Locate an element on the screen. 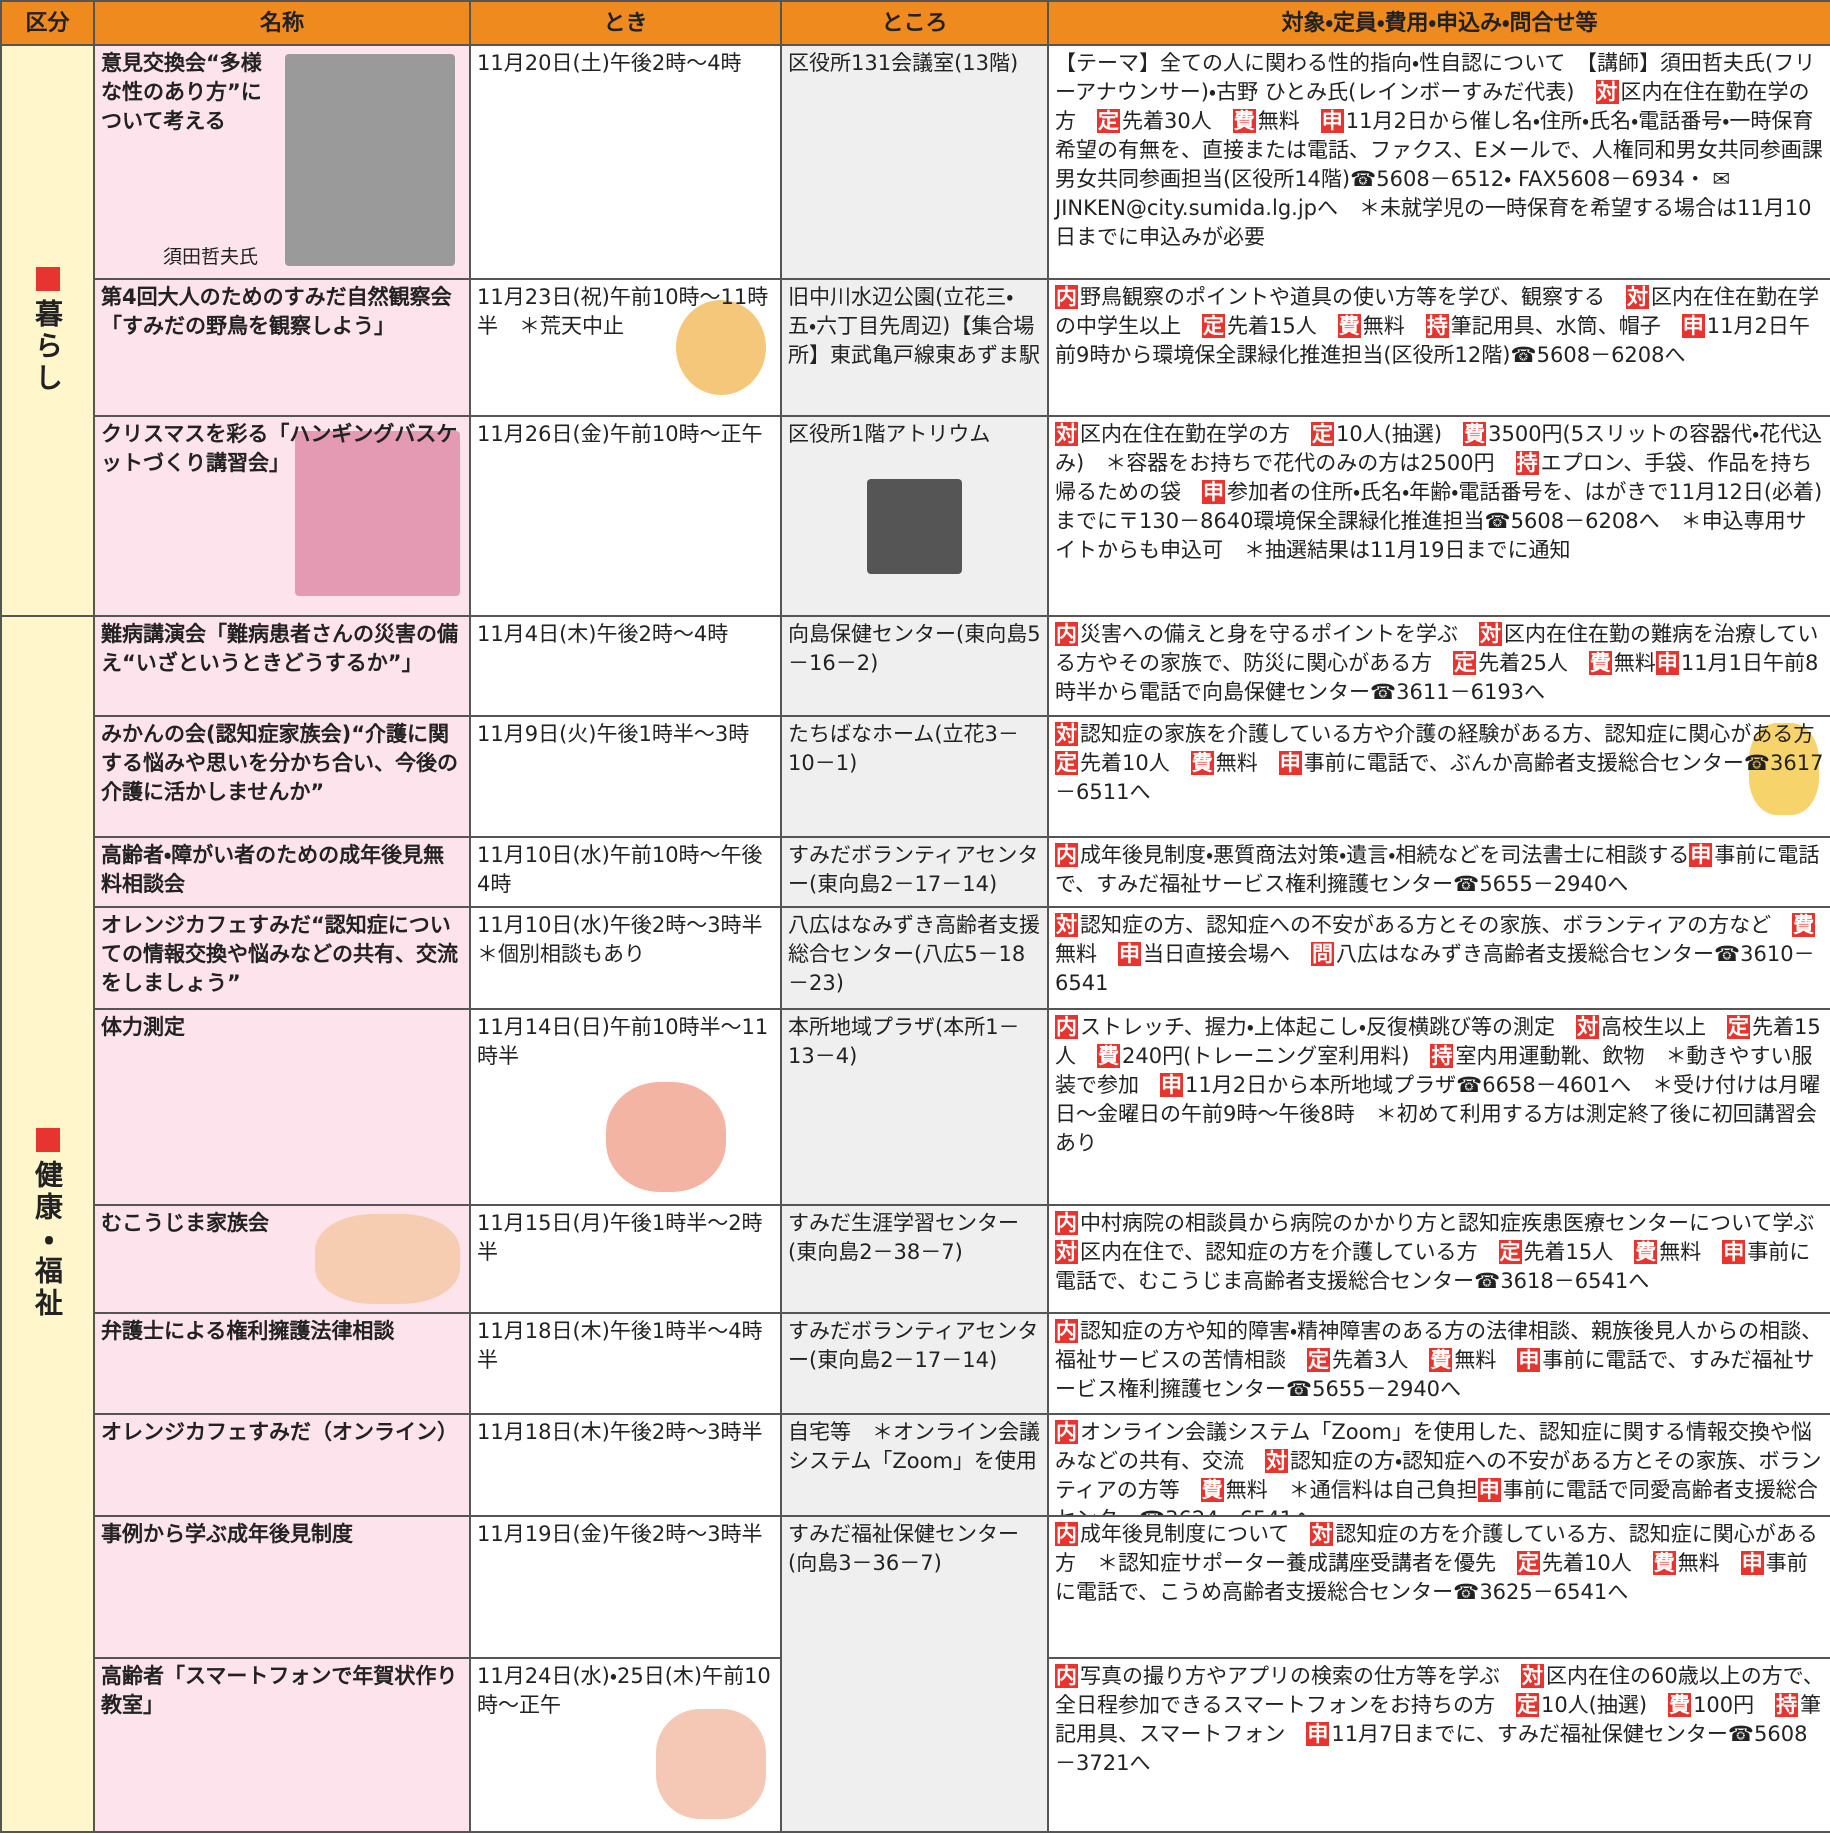  time-cell: 11月14日(日)午前10時半～11時半 is located at coordinates (625, 1107).